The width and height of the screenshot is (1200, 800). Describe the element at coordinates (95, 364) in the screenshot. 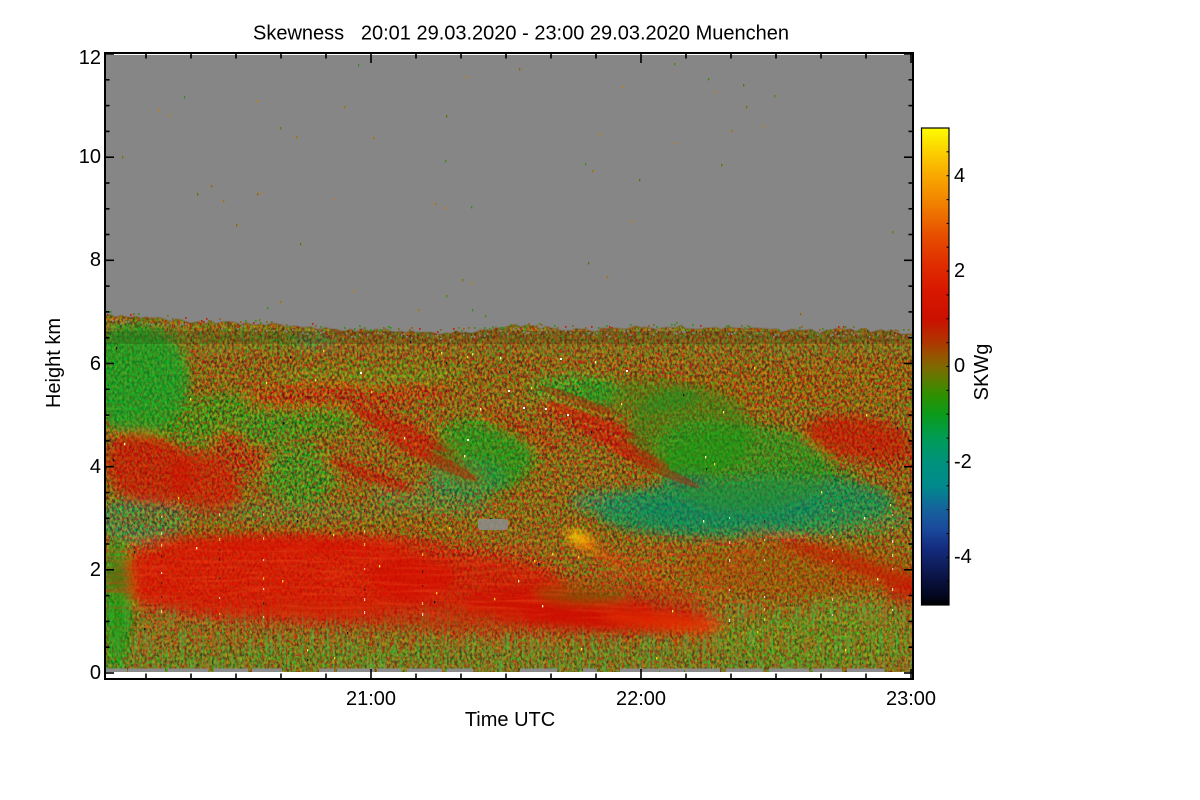

I see `svg-text: 6` at that location.